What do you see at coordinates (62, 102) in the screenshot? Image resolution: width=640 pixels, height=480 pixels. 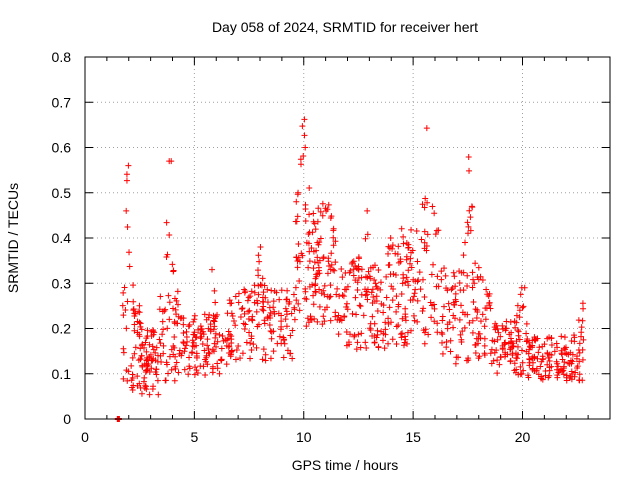 I see `y-tick-label: 0.7` at bounding box center [62, 102].